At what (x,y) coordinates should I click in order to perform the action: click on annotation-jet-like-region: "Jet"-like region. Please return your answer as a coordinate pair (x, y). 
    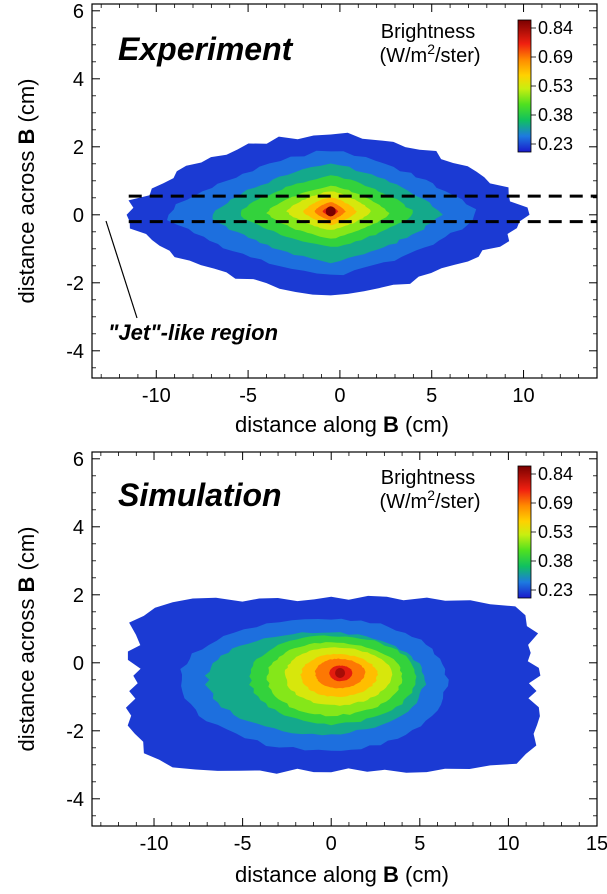
    Looking at the image, I should click on (193, 332).